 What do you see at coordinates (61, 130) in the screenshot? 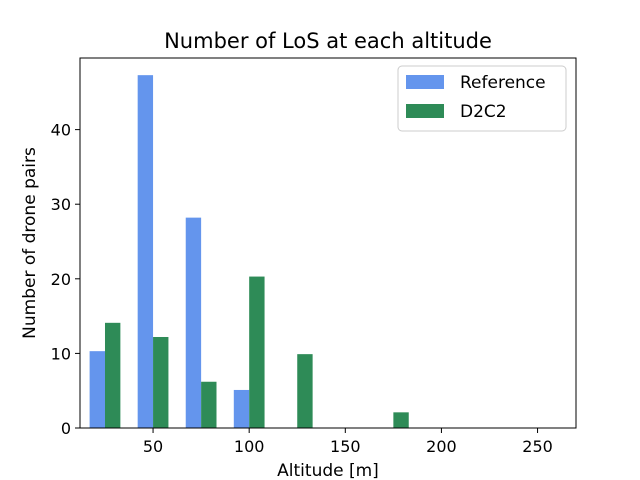
I see `y-tick-label: 40` at bounding box center [61, 130].